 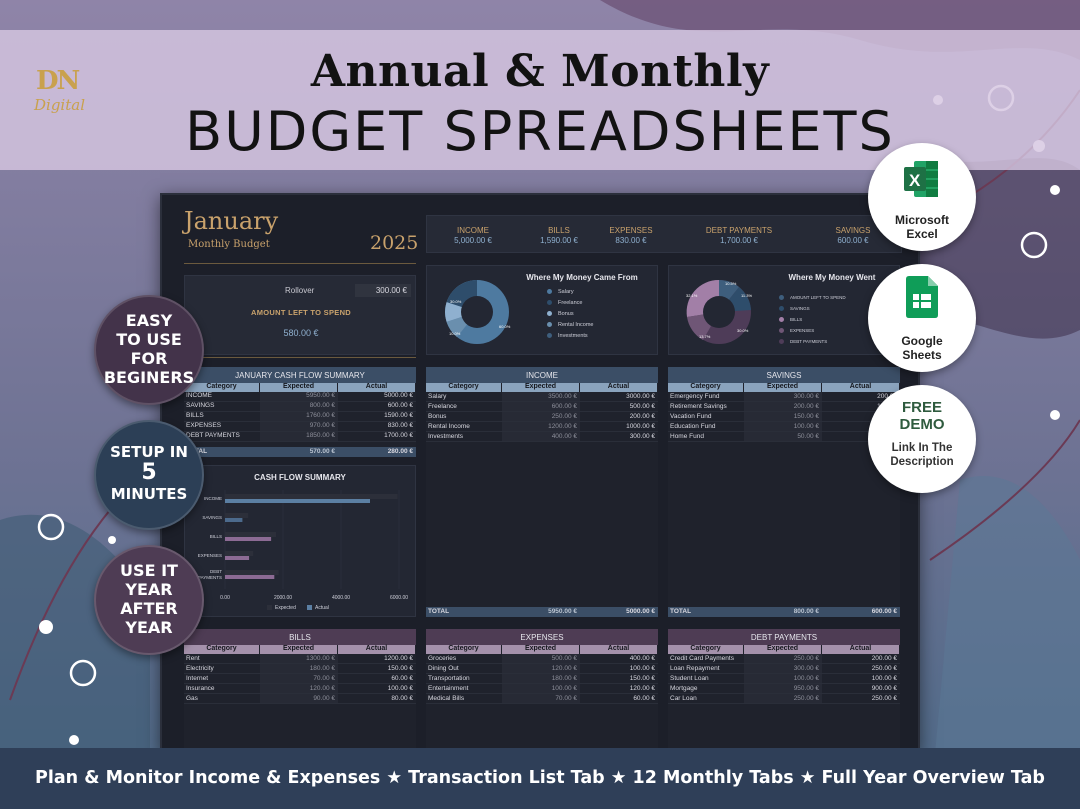 What do you see at coordinates (884, 611) in the screenshot?
I see `cell-total-actual: 600.00 €` at bounding box center [884, 611].